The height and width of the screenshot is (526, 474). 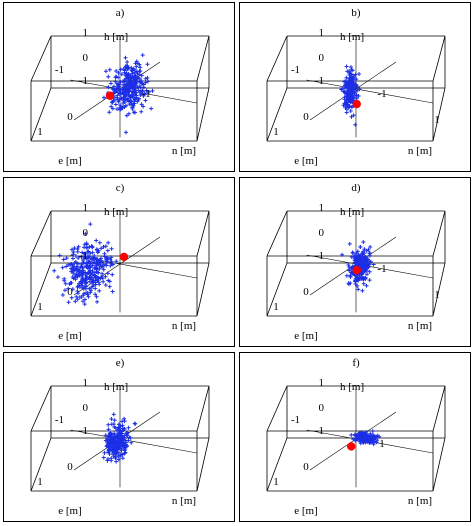 What do you see at coordinates (120, 188) in the screenshot?
I see `panel-label: c)` at bounding box center [120, 188].